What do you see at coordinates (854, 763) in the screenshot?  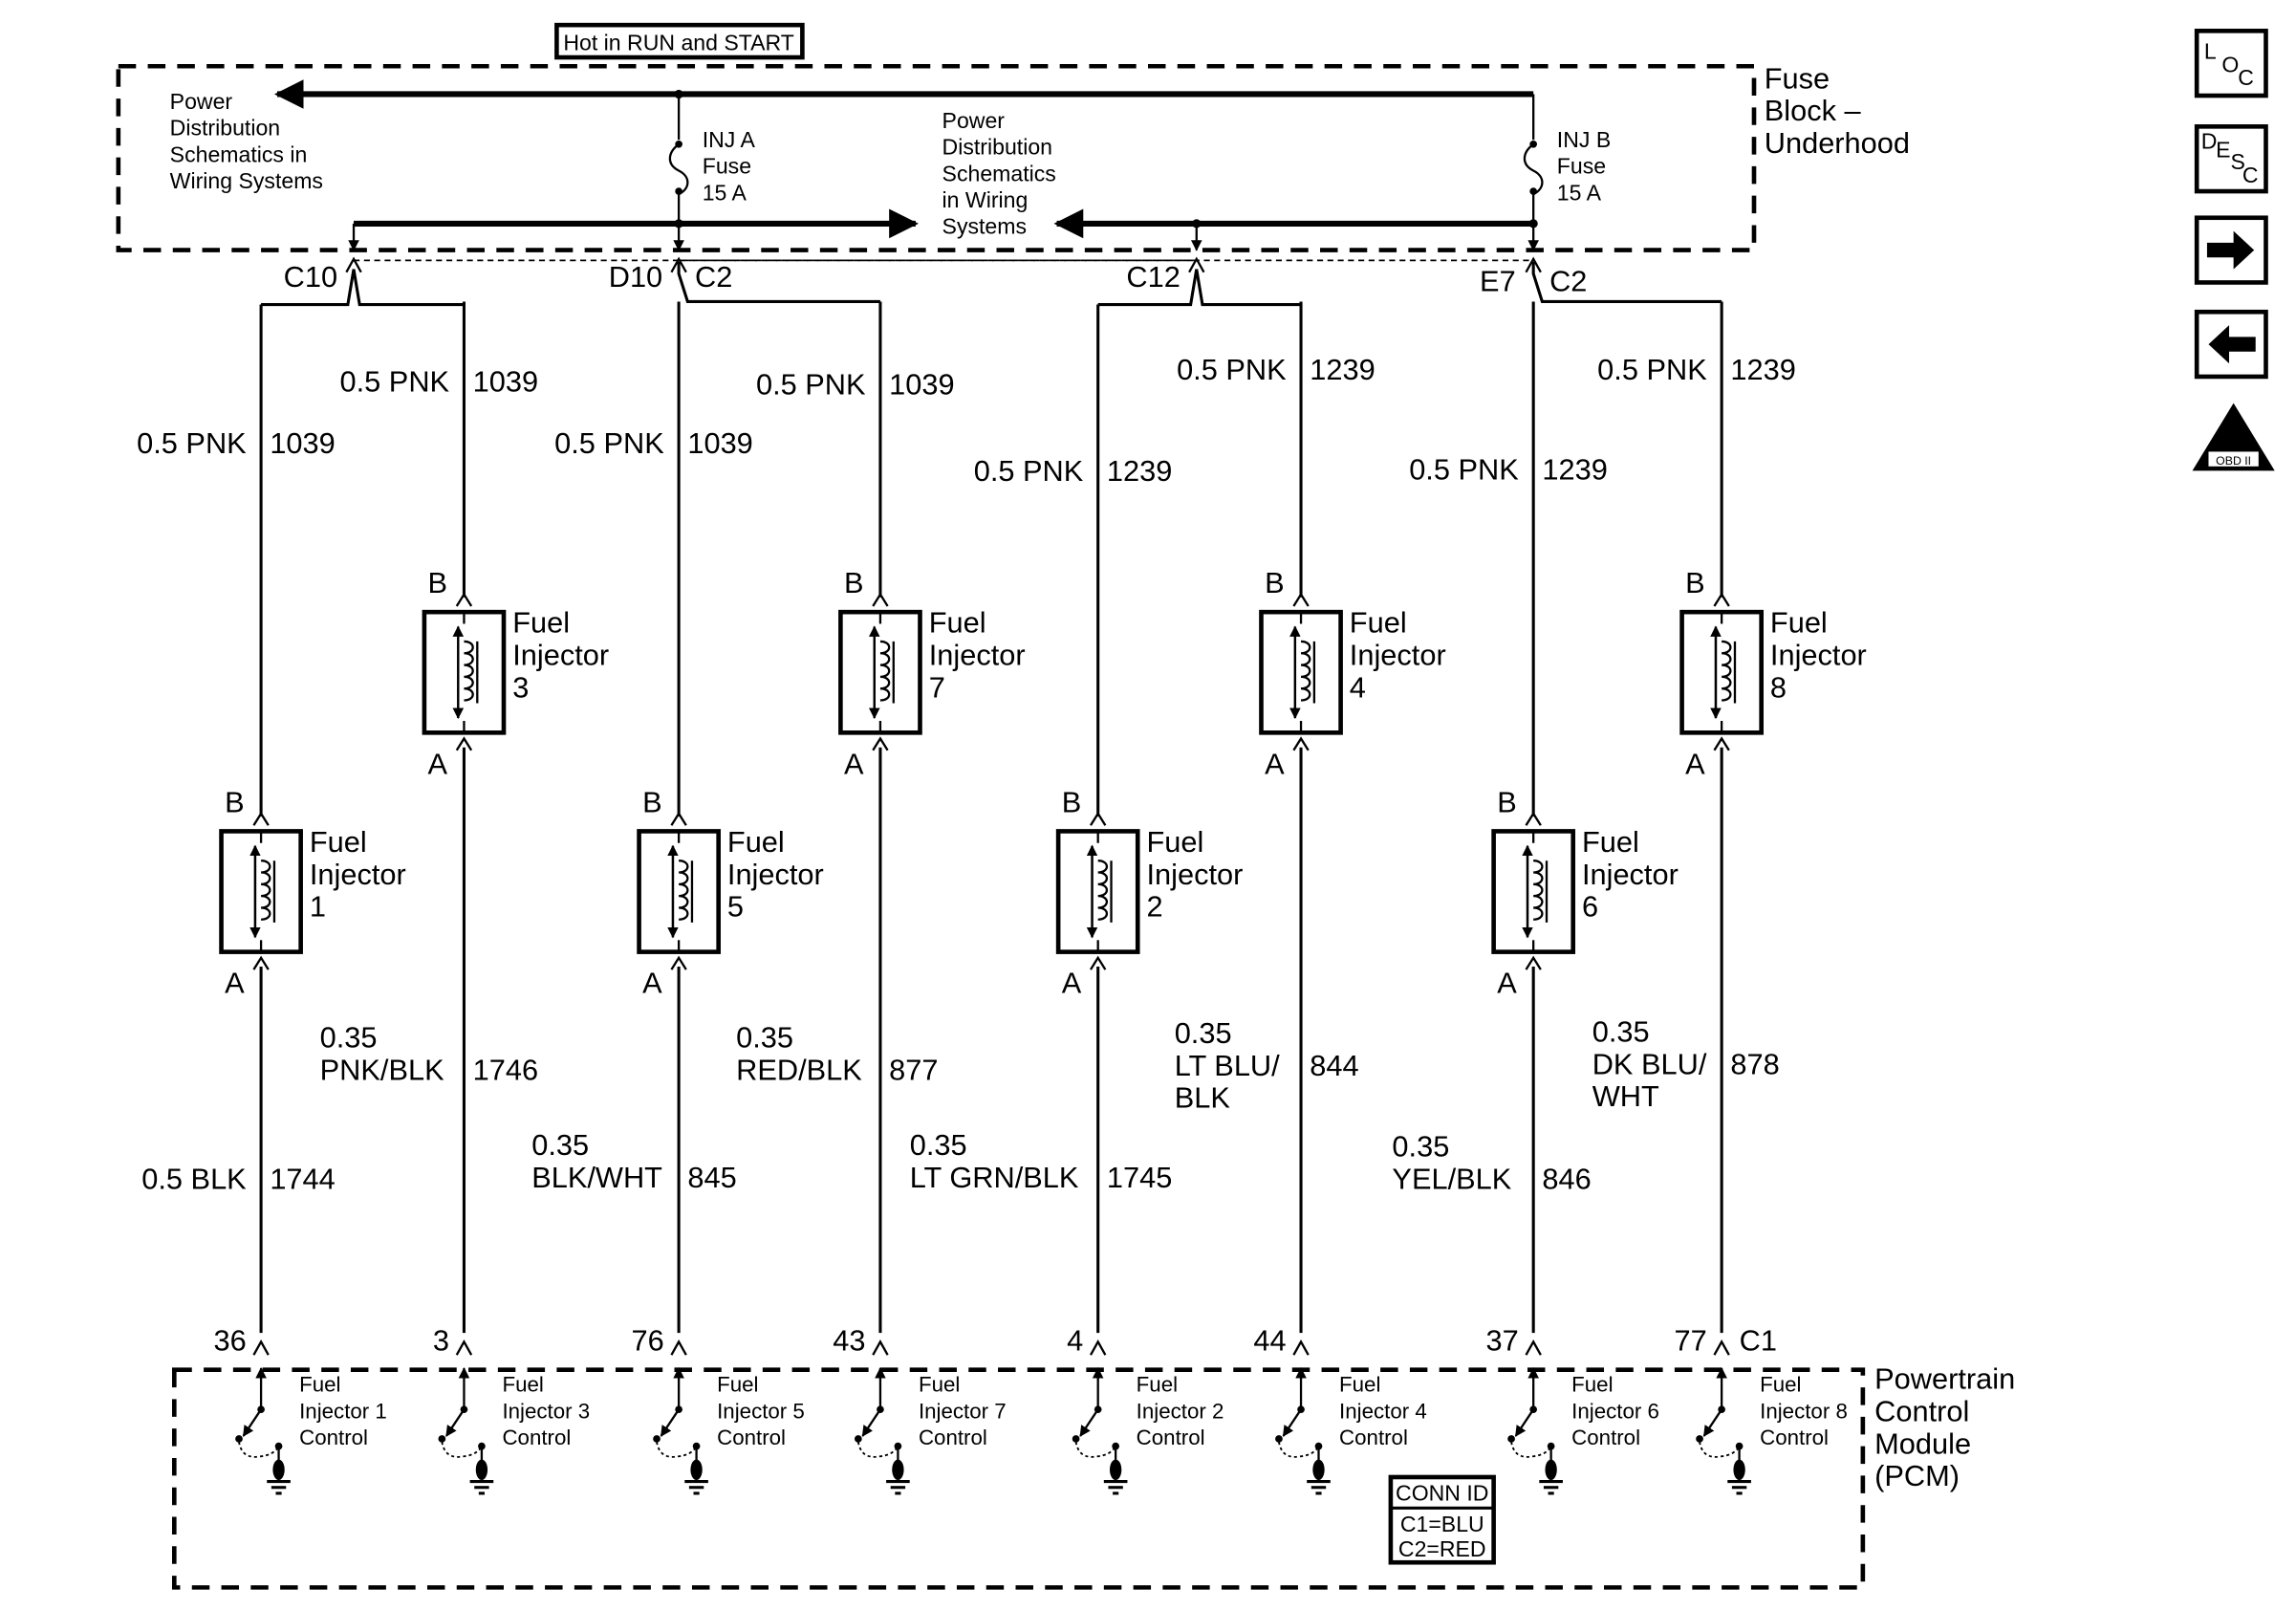 I see `pin-a-label: A` at bounding box center [854, 763].